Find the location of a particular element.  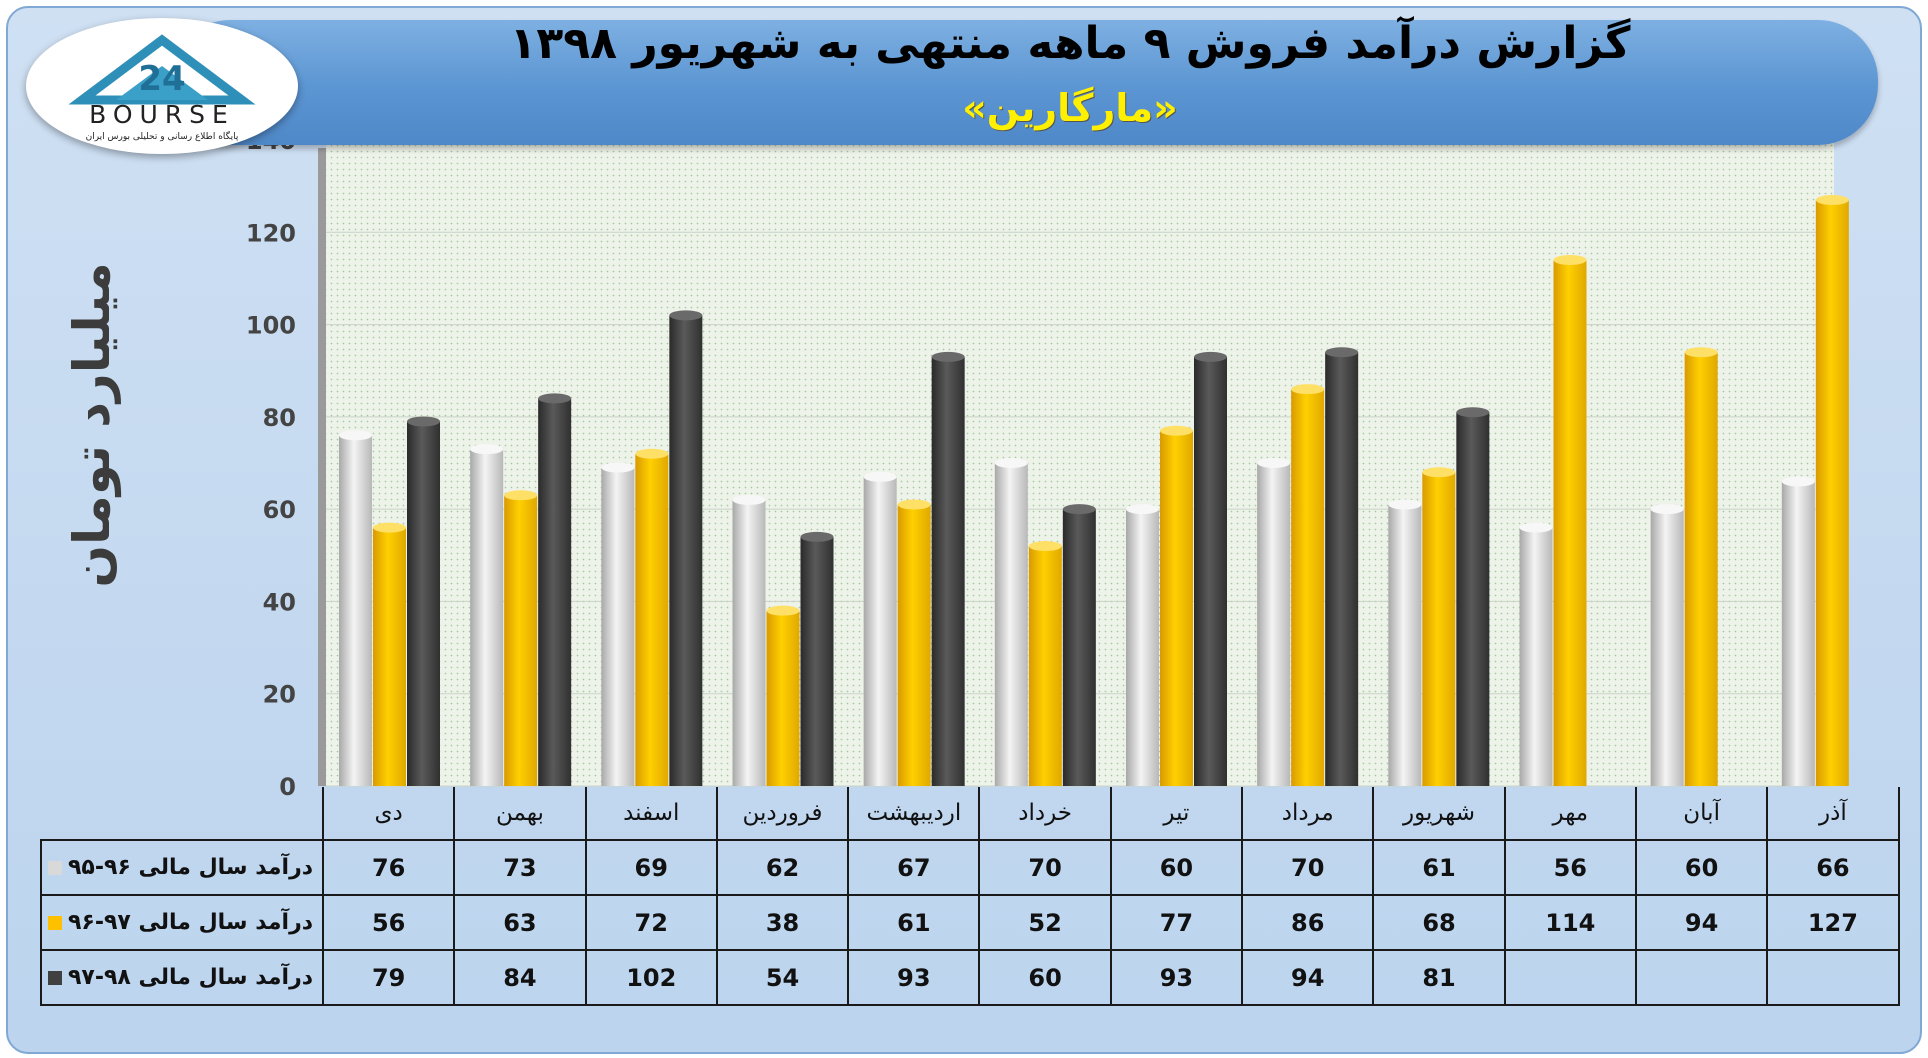

data-label: 114 is located at coordinates (1570, 922).